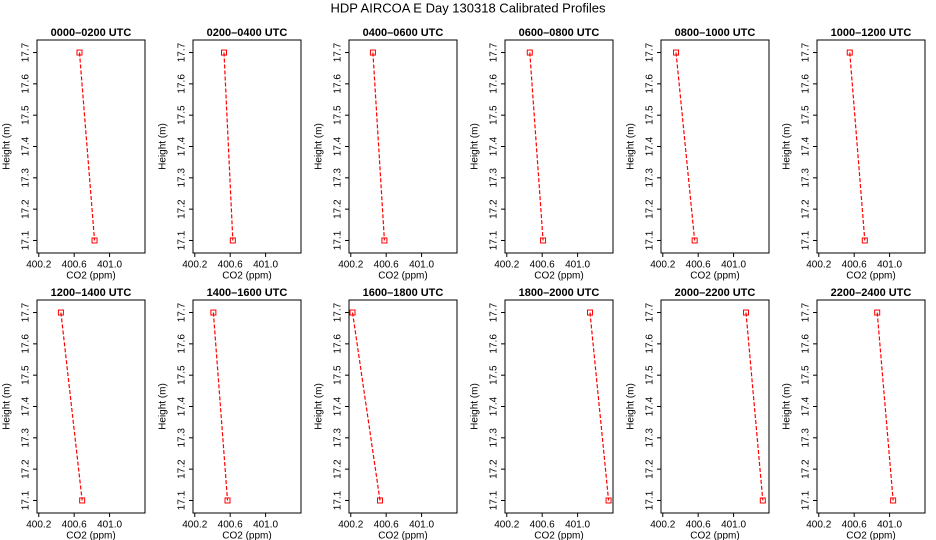 The image size is (936, 540). What do you see at coordinates (91, 33) in the screenshot?
I see `panel-title: 0000–0200 UTC` at bounding box center [91, 33].